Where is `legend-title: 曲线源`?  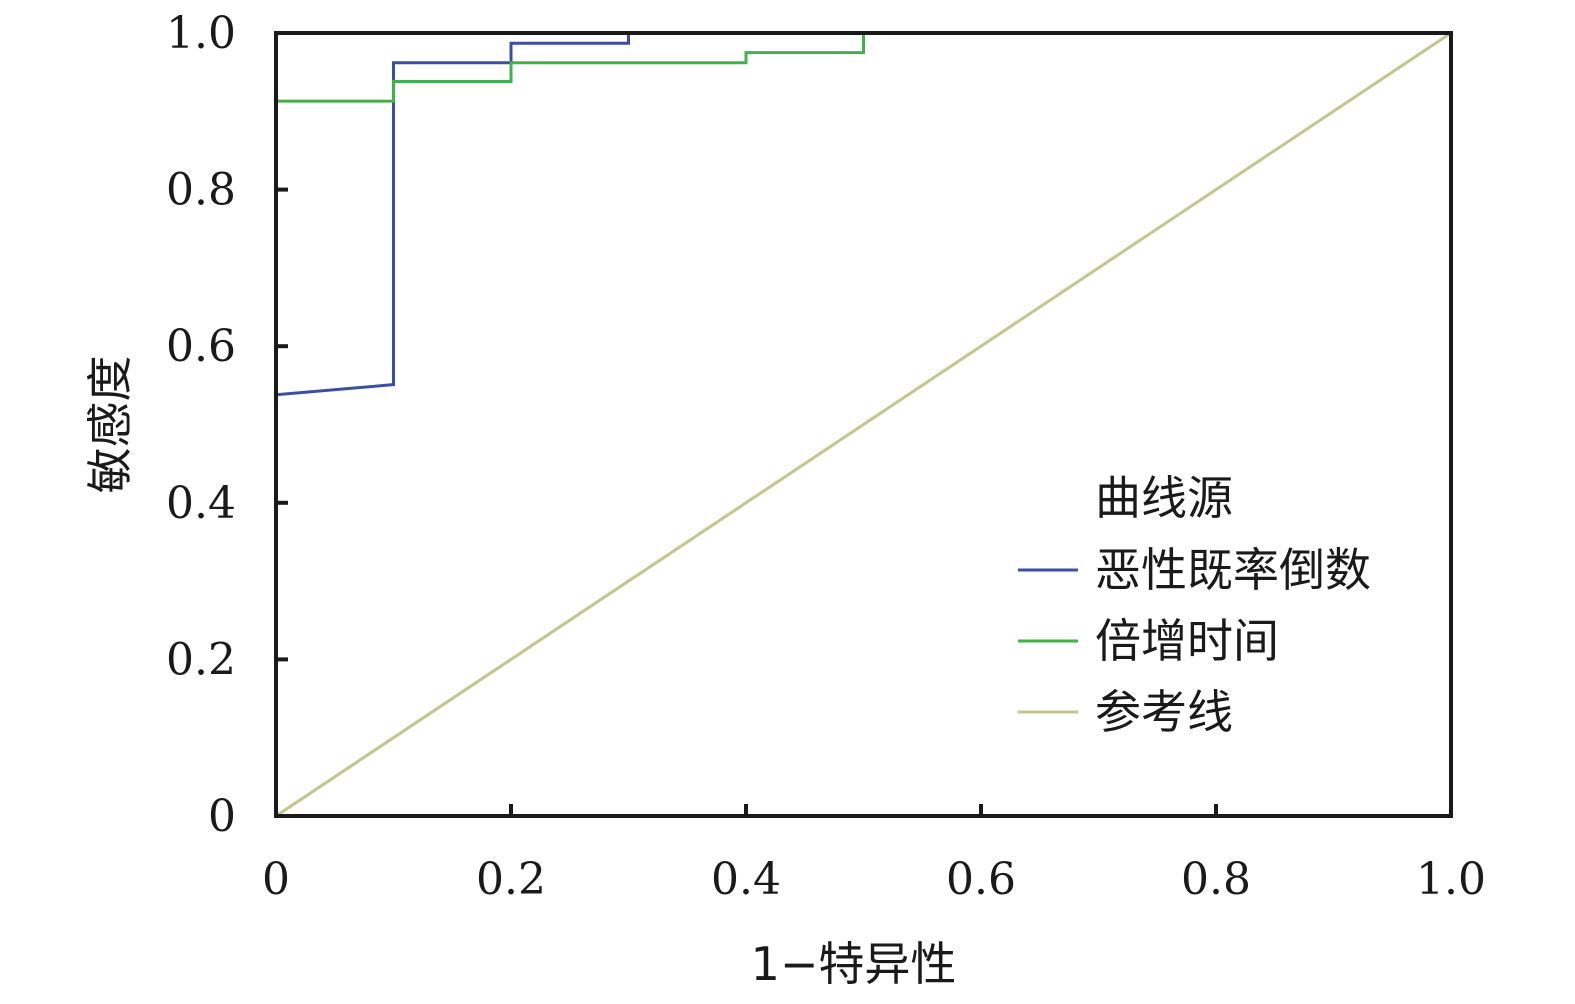
legend-title: 曲线源 is located at coordinates (1164, 498).